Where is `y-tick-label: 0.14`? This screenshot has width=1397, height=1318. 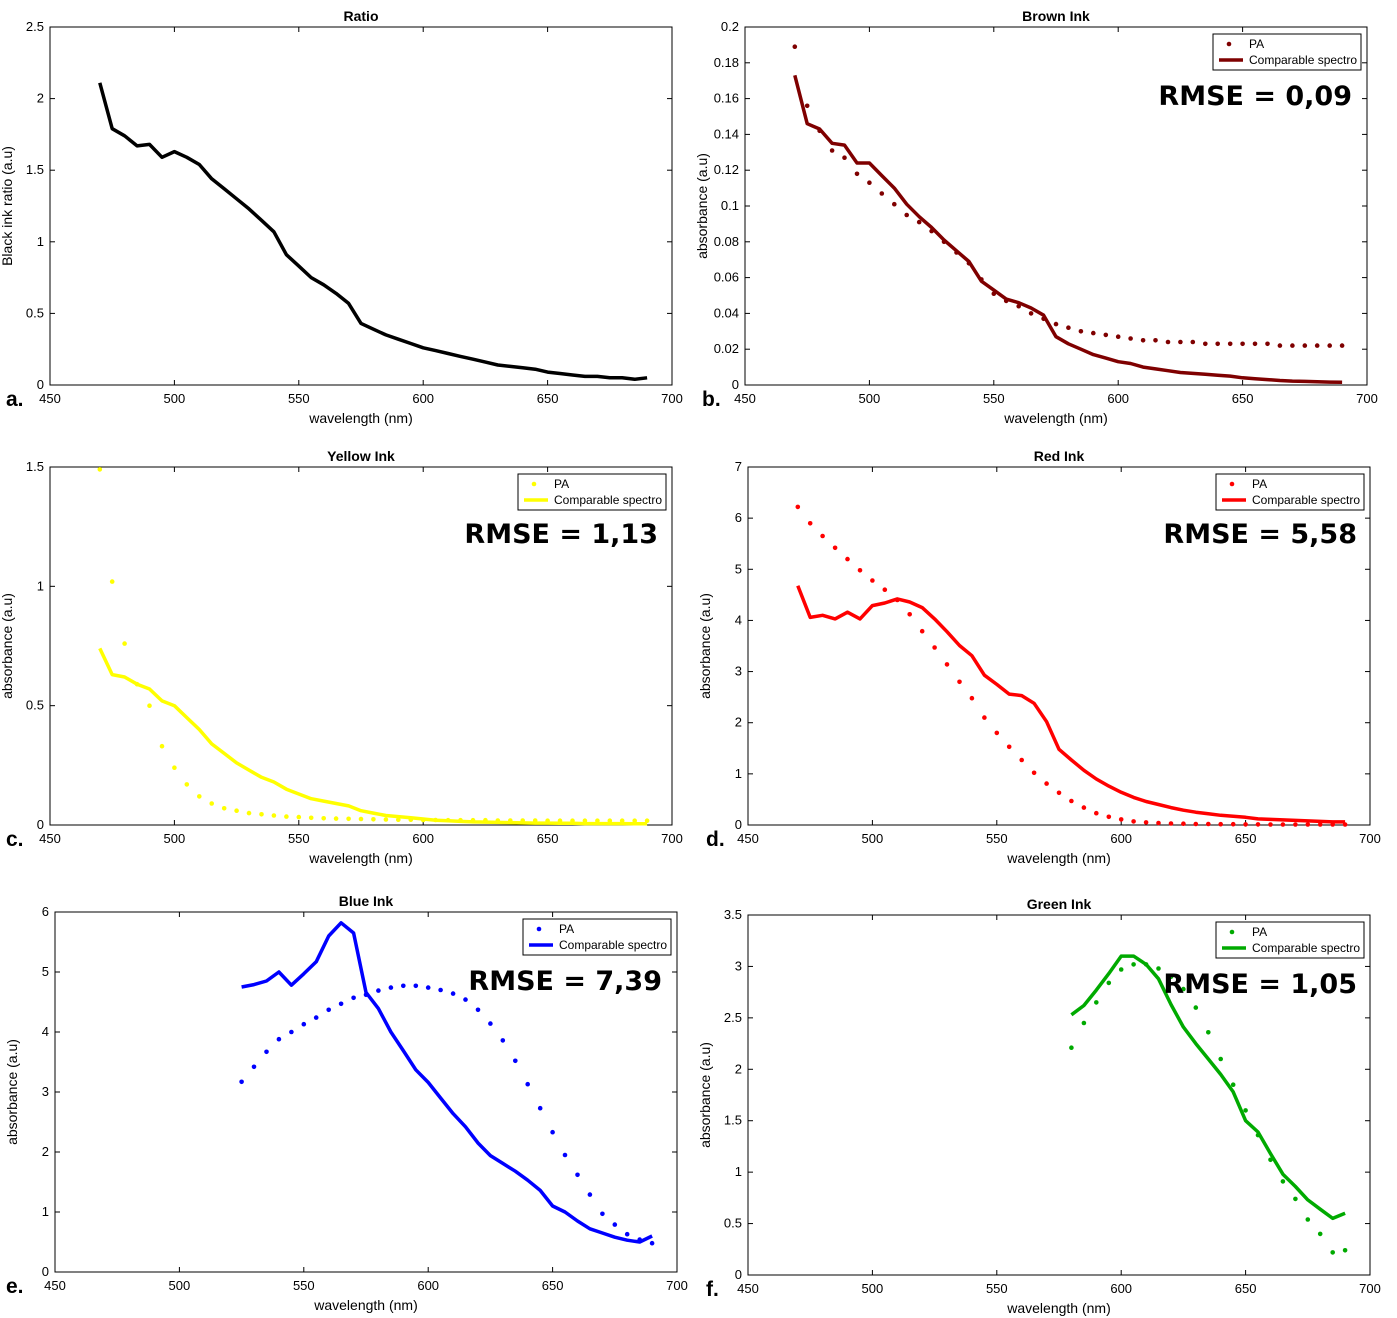 y-tick-label: 0.14 is located at coordinates (726, 133).